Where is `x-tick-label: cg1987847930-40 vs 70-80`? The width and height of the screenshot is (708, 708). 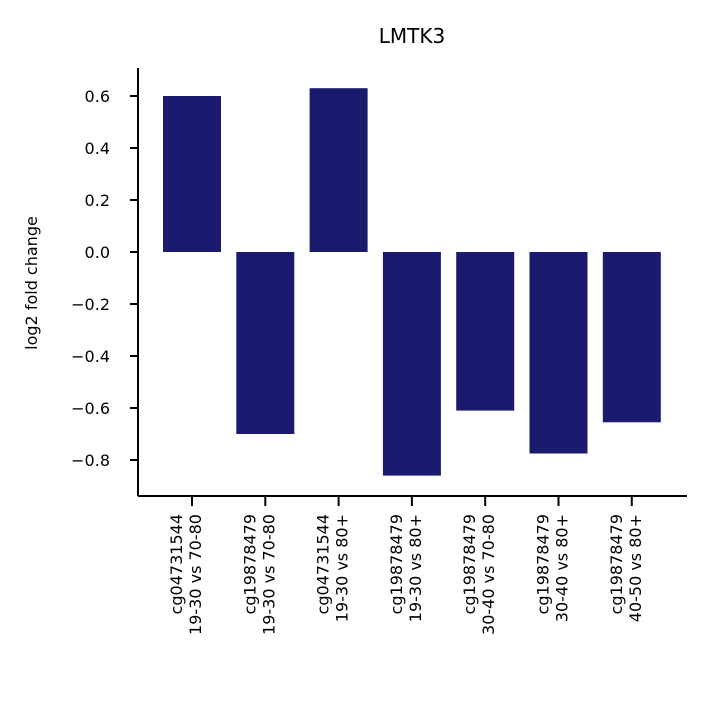 x-tick-label: cg1987847930-40 vs 70-80 is located at coordinates (479, 574).